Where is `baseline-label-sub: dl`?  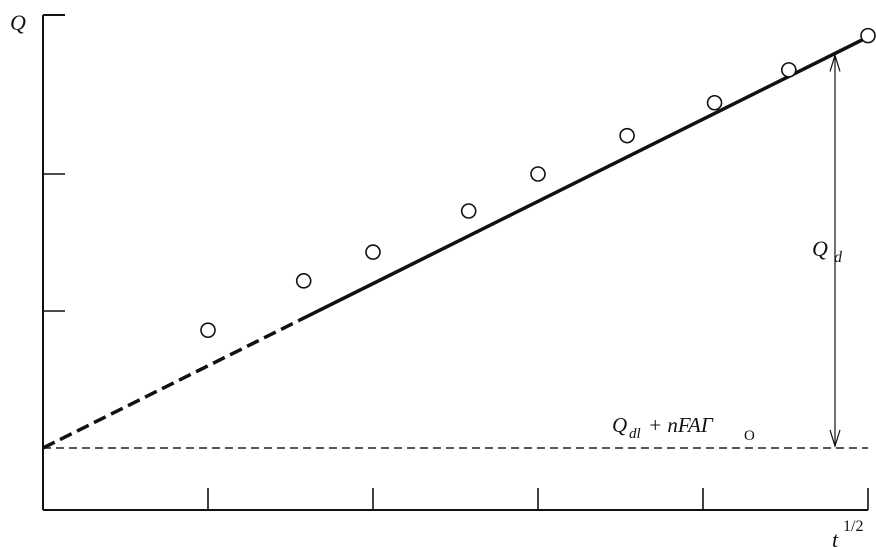 baseline-label-sub: dl is located at coordinates (635, 434).